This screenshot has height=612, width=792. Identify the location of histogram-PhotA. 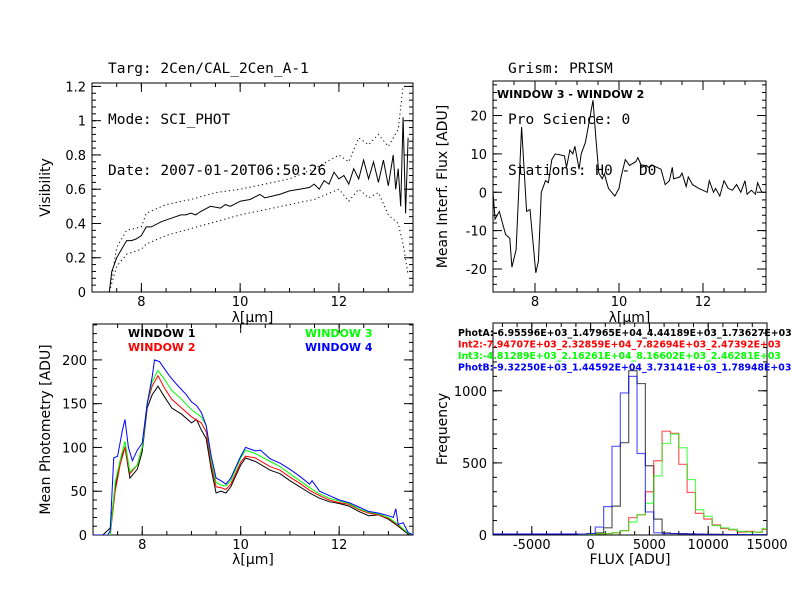
(672, 452).